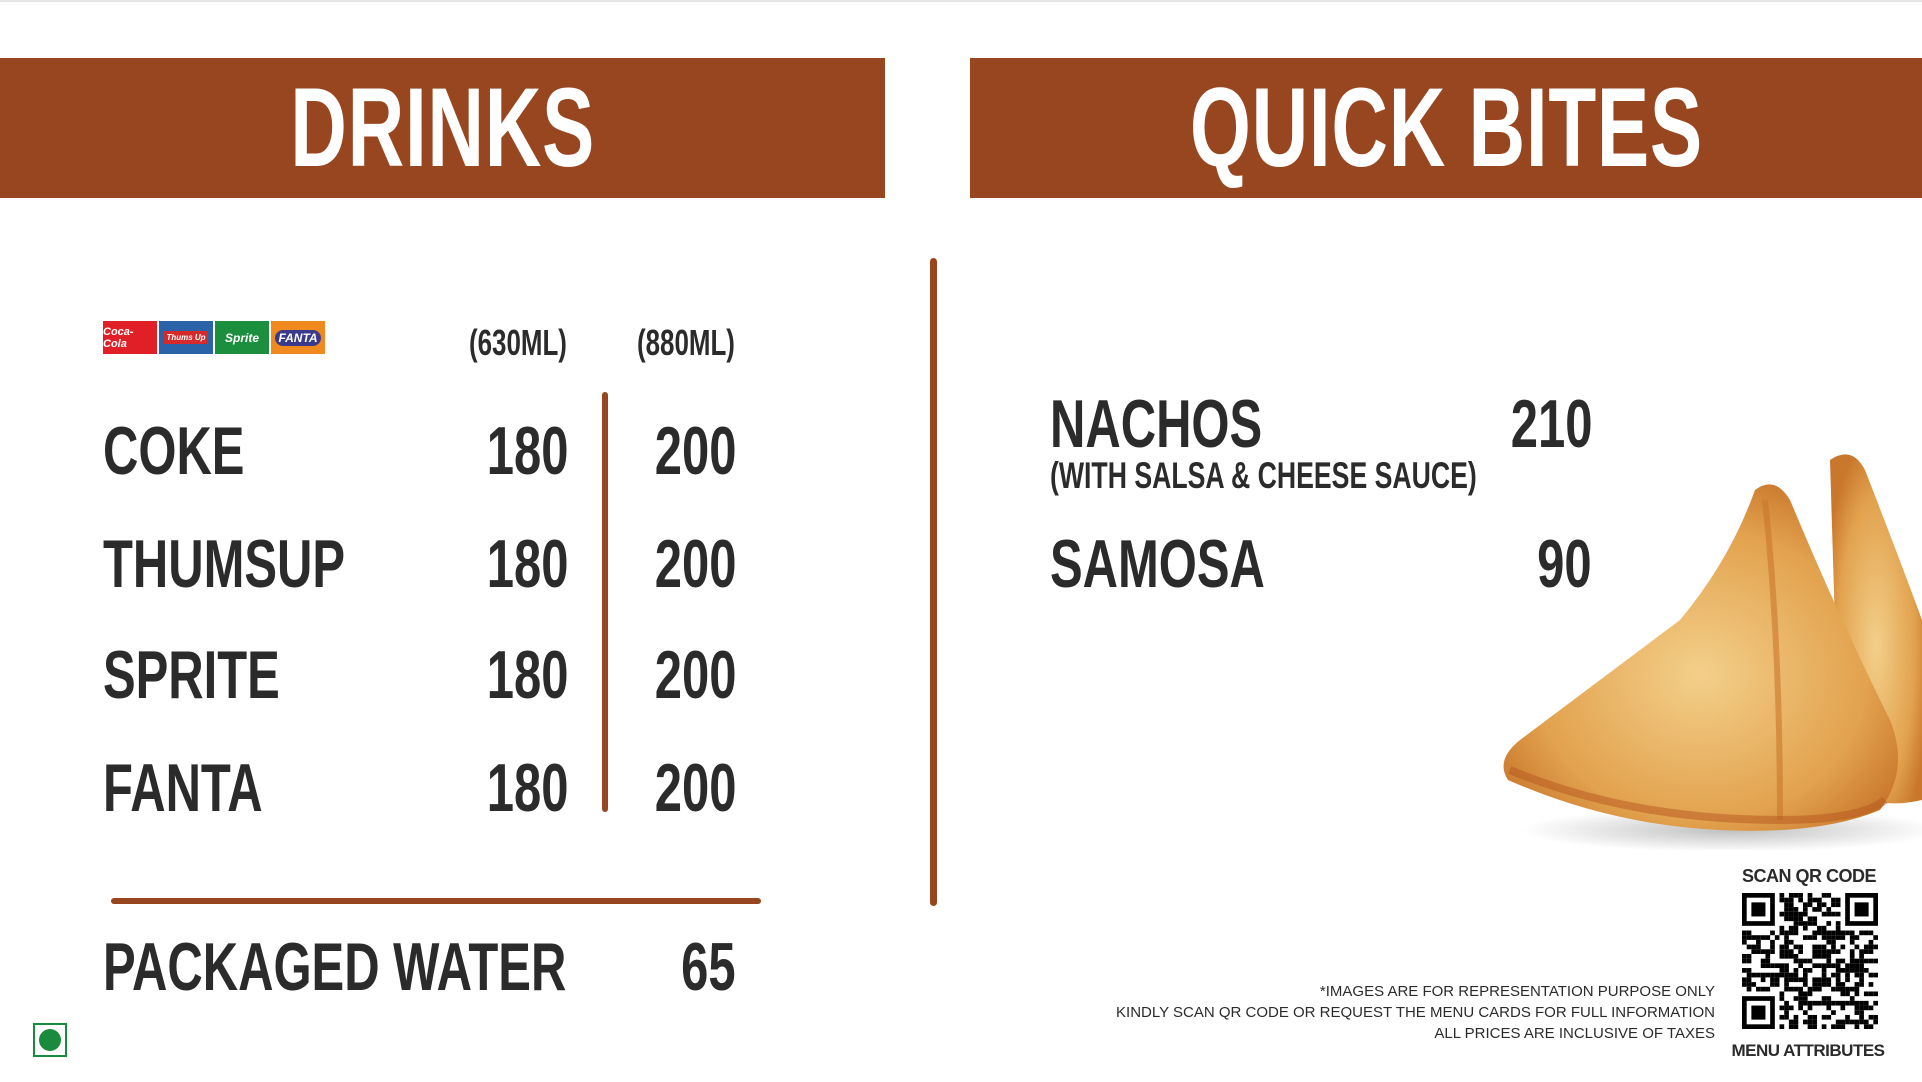 Image resolution: width=1922 pixels, height=1082 pixels. I want to click on drink-name: SPRITE, so click(191, 675).